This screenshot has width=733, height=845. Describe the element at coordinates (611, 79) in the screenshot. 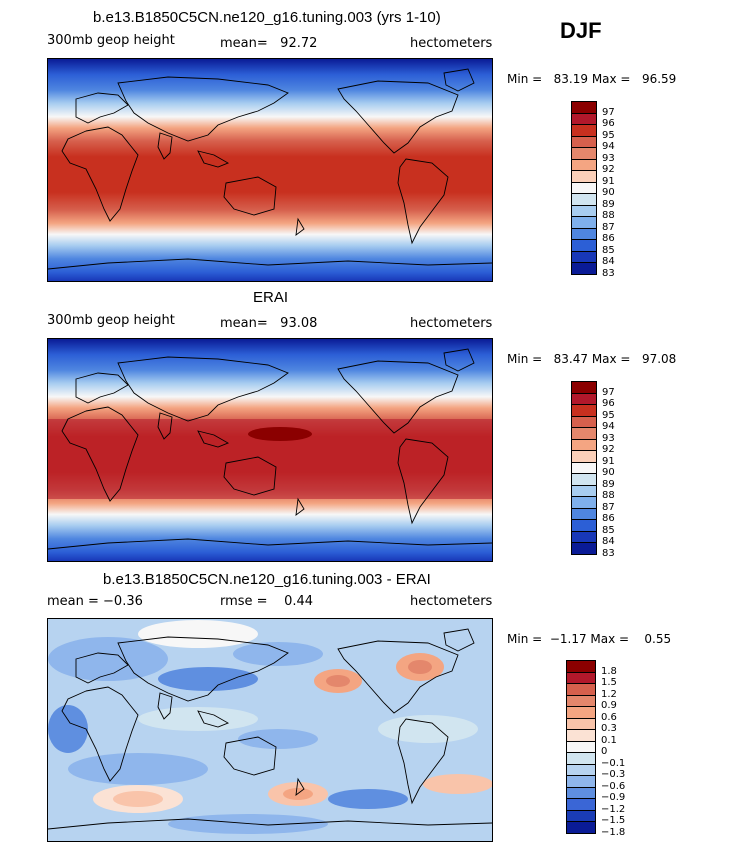

I see `max-key: Max =` at that location.